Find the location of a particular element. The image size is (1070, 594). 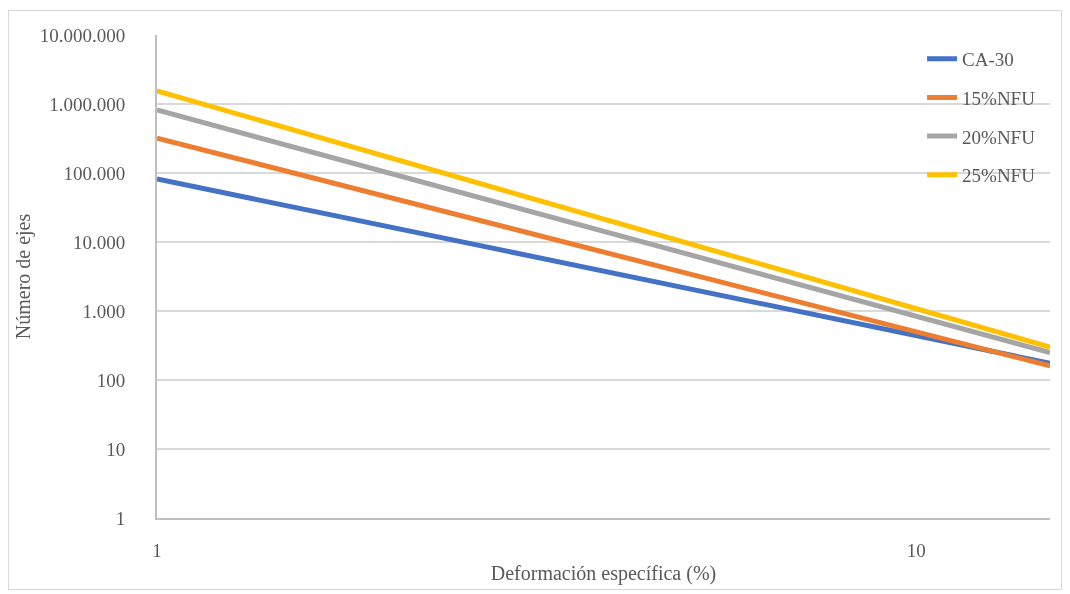

y-tick-label: 10.000 is located at coordinates (99, 242).